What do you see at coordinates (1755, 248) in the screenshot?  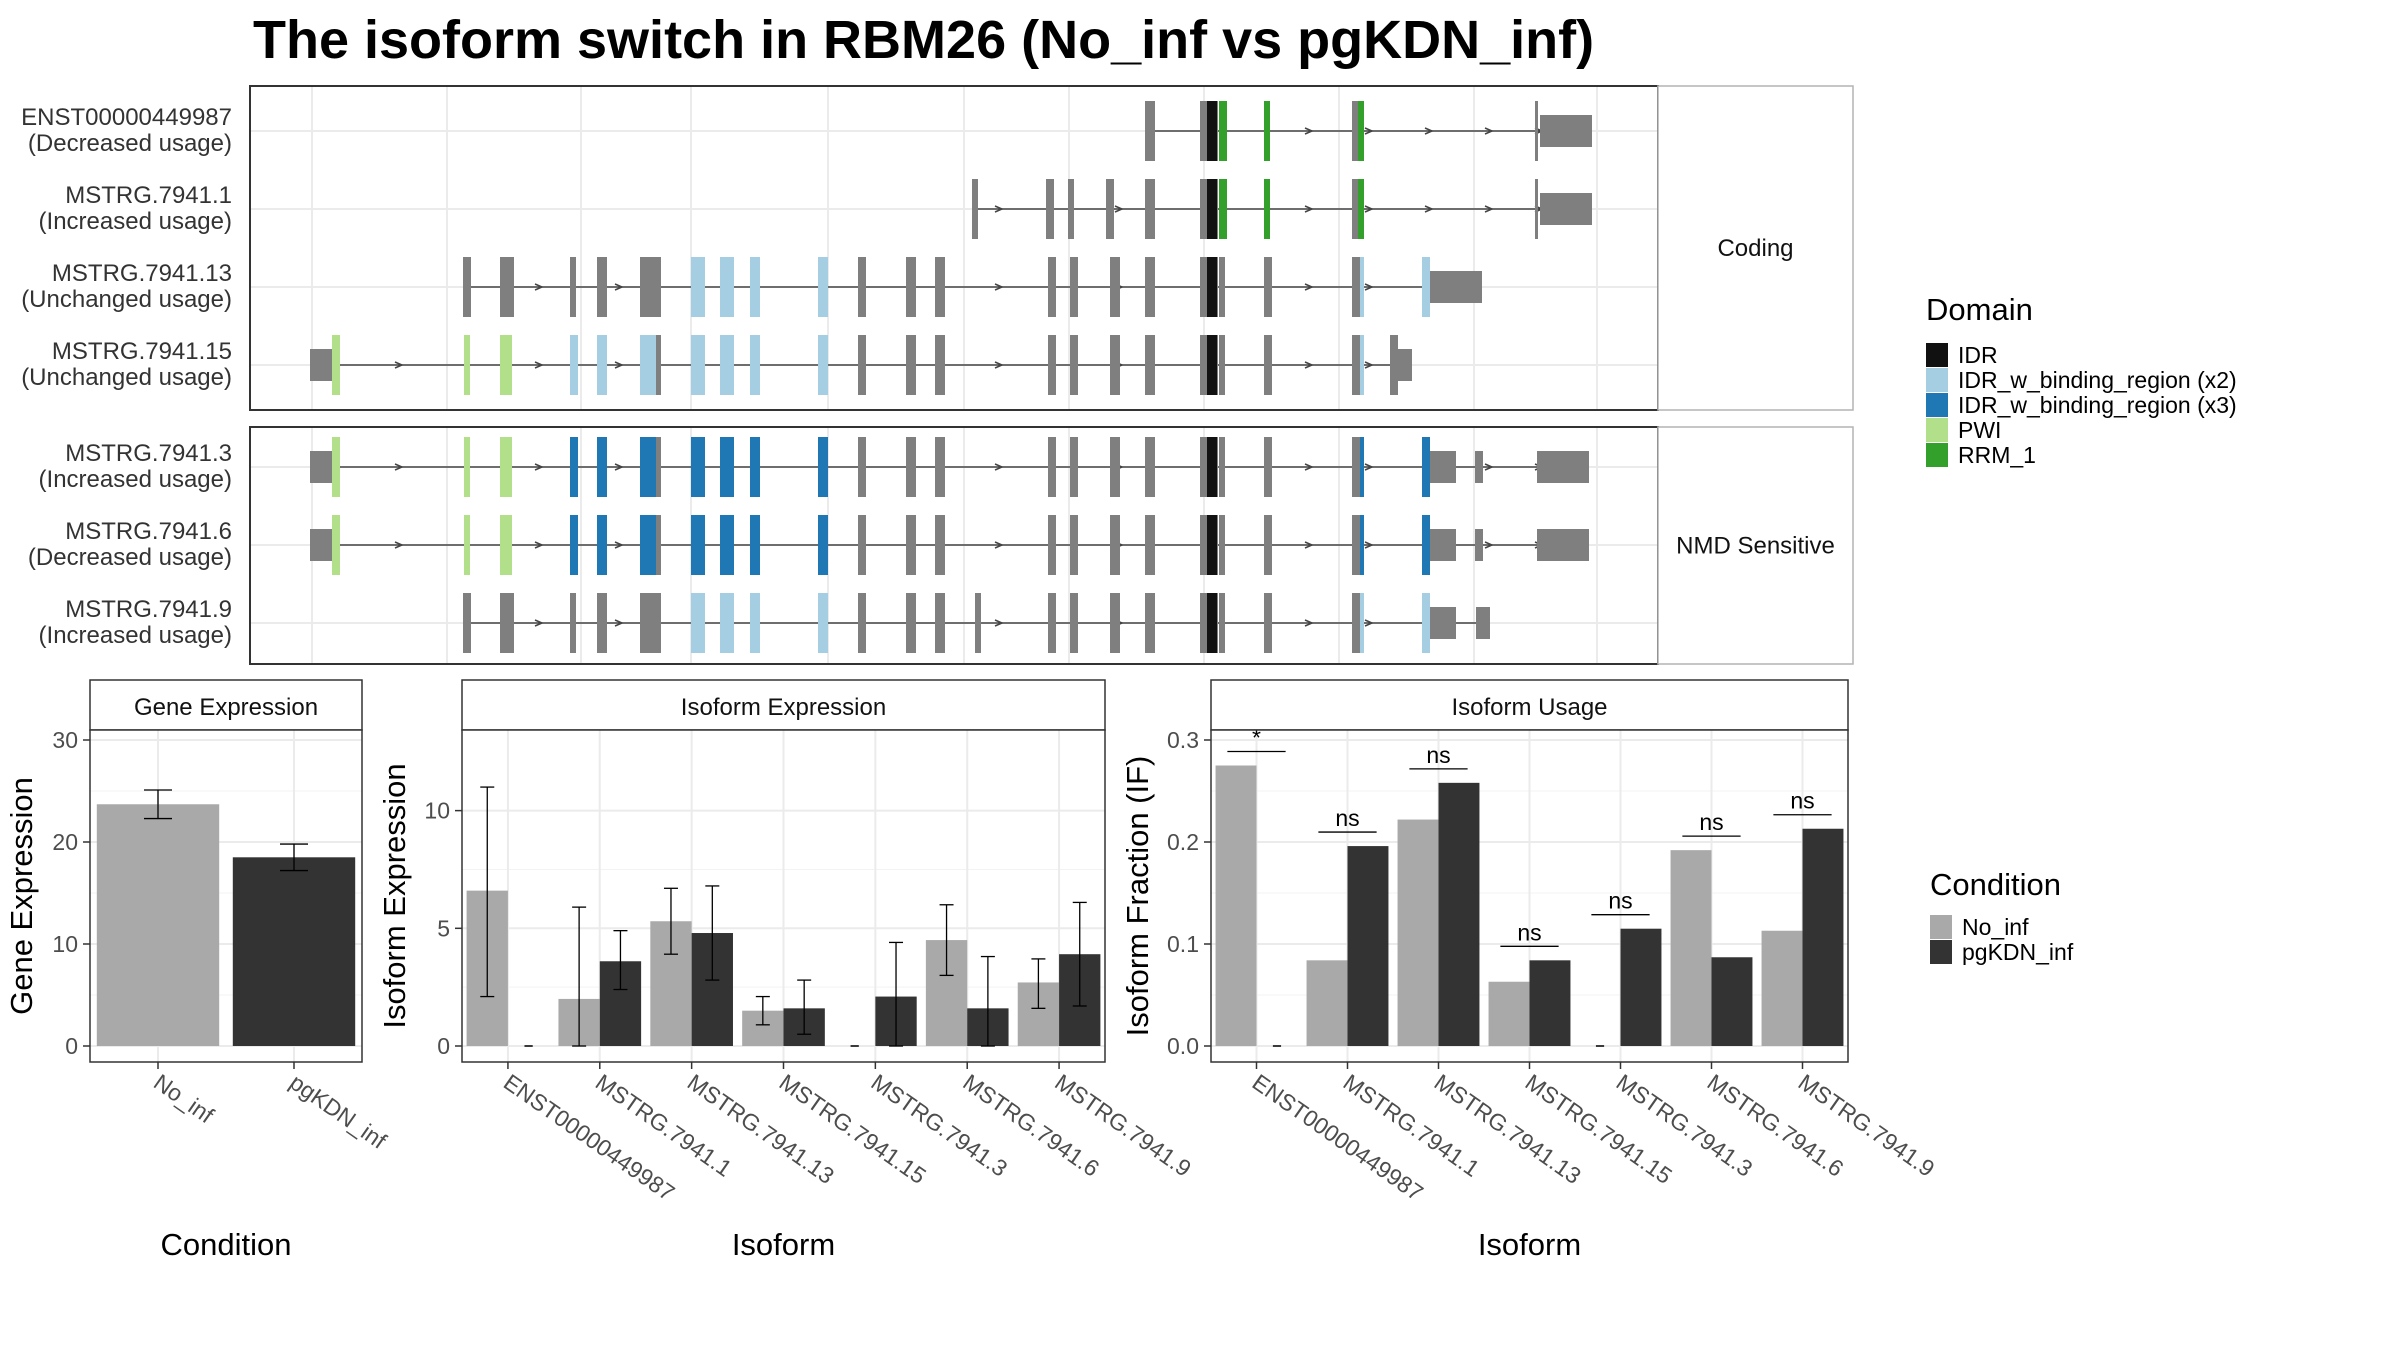 I see `group-strip` at bounding box center [1755, 248].